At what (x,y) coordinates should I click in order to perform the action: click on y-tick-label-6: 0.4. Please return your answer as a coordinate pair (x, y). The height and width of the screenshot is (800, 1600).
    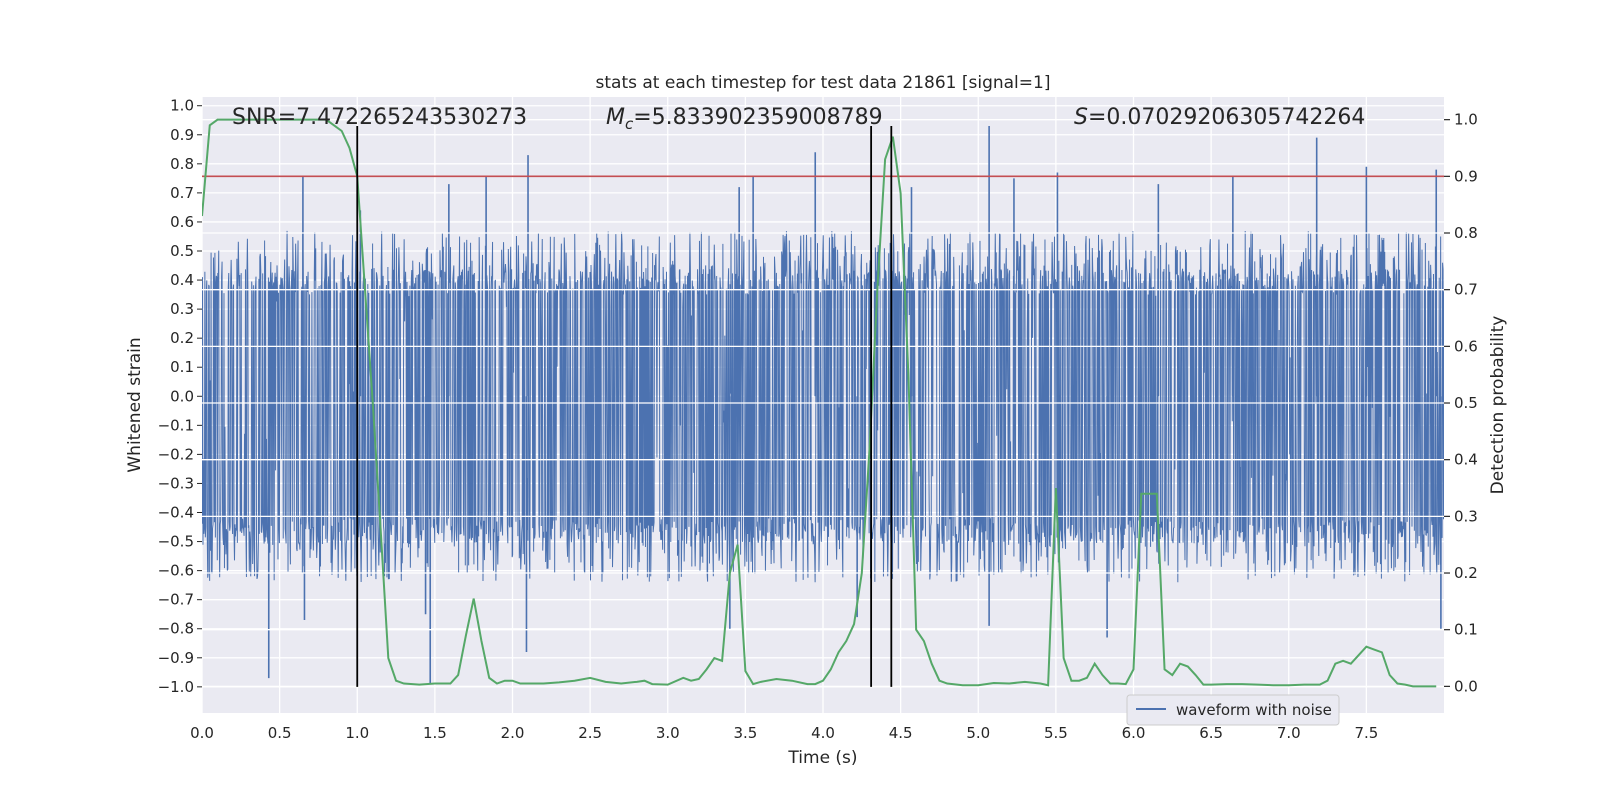
    Looking at the image, I should click on (182, 280).